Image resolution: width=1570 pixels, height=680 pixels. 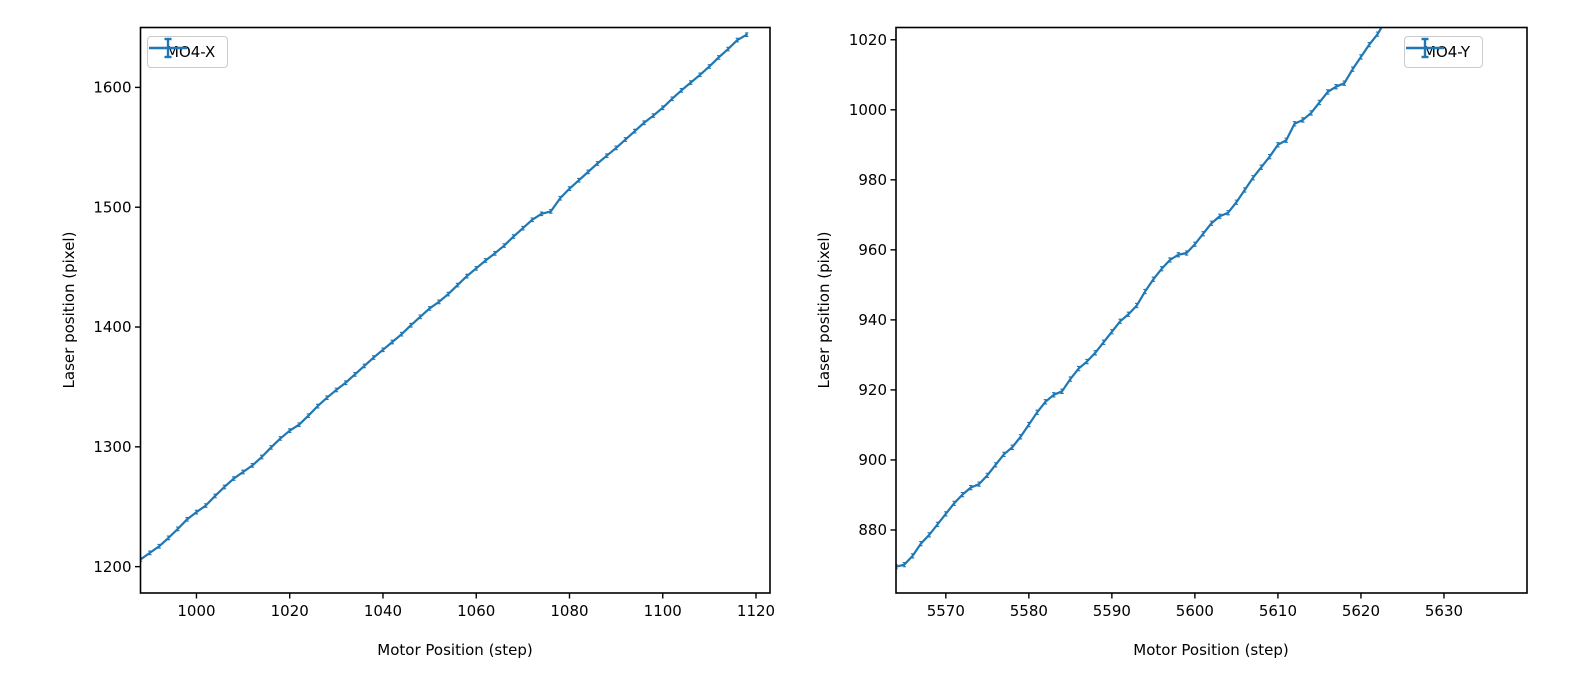 What do you see at coordinates (824, 310) in the screenshot?
I see `ylabel-mo4y: Laser position (pixel)` at bounding box center [824, 310].